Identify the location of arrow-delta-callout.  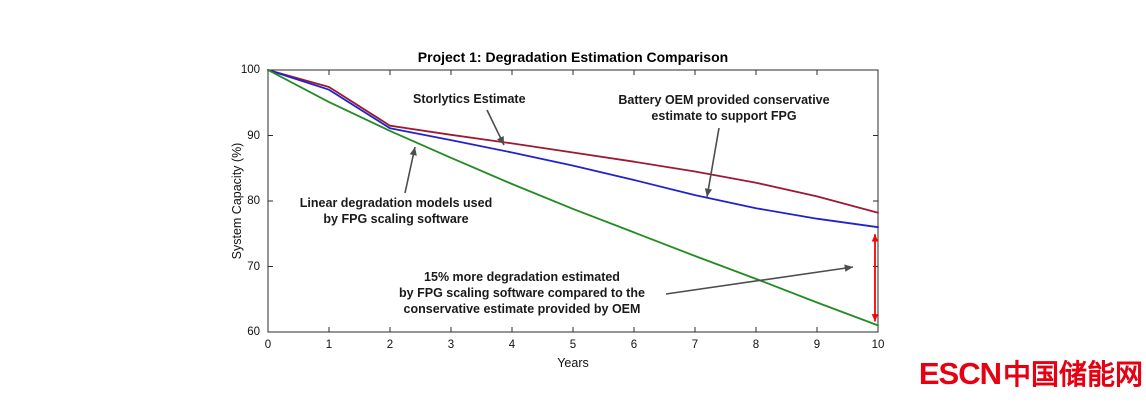
(759, 280).